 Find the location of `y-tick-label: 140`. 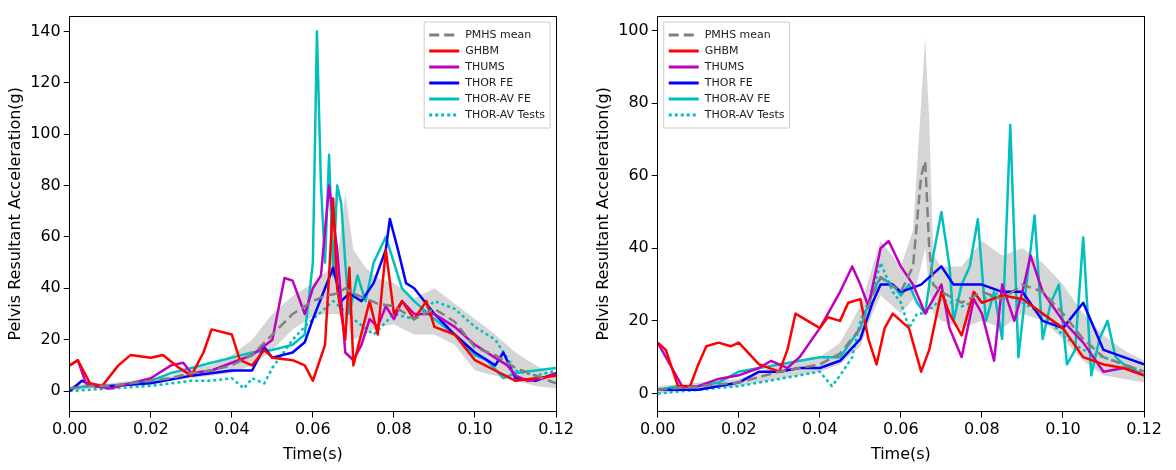

y-tick-label: 140 is located at coordinates (45, 30).